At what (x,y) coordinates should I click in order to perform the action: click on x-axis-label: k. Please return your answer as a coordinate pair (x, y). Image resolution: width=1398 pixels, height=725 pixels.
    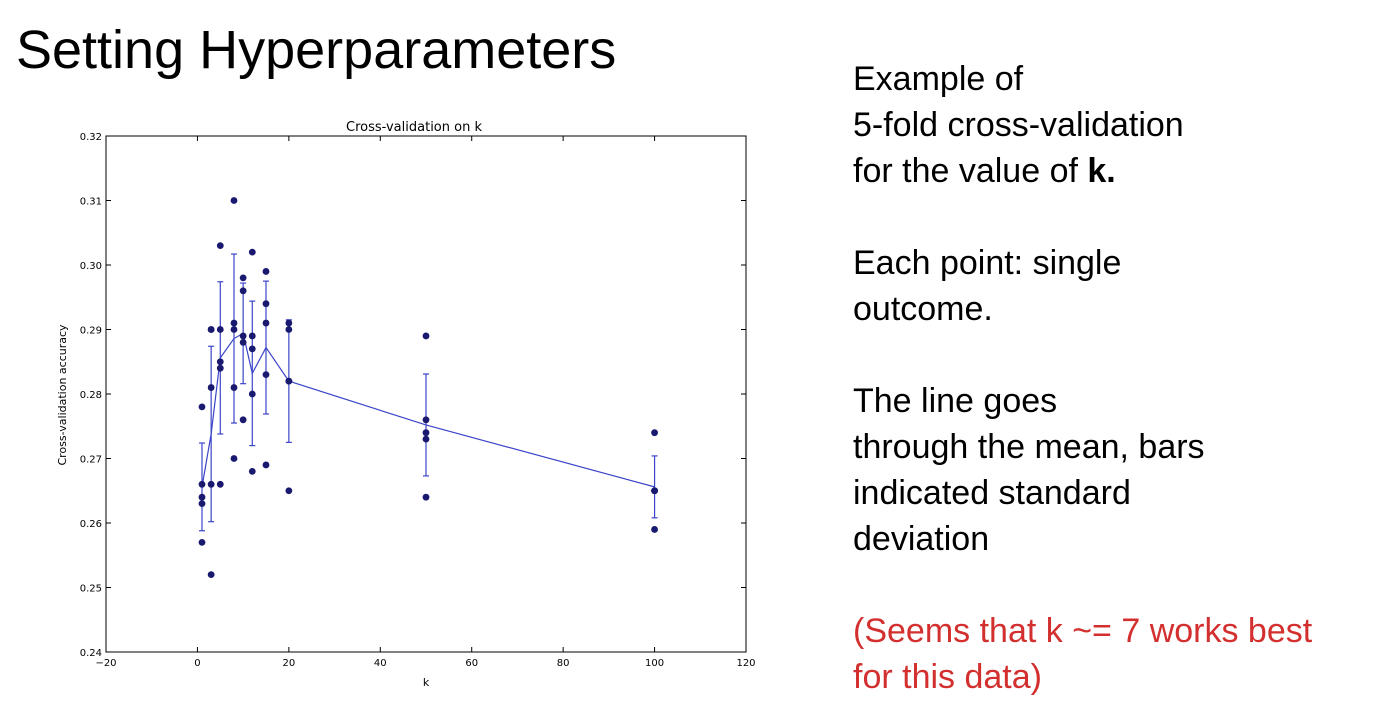
    Looking at the image, I should click on (426, 682).